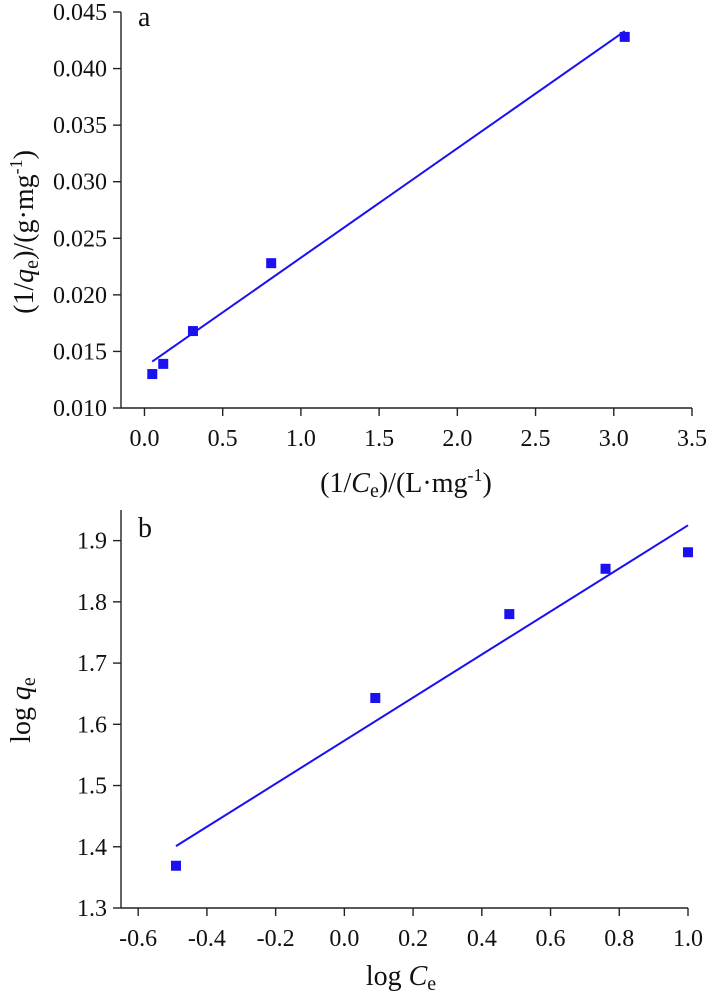 This screenshot has width=706, height=1000. What do you see at coordinates (80, 296) in the screenshot?
I see `panel-a-y-tick-label: 0.020` at bounding box center [80, 296].